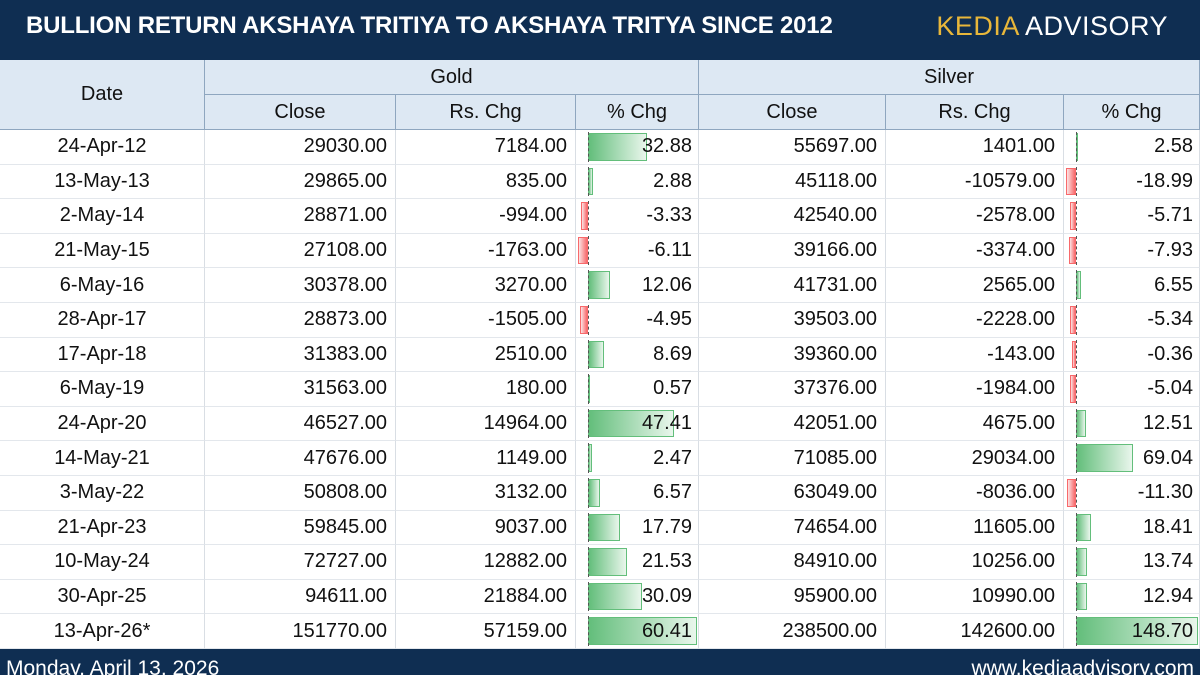 The width and height of the screenshot is (1200, 681). I want to click on silver-pct-chg-cell: -11.30, so click(1132, 493).